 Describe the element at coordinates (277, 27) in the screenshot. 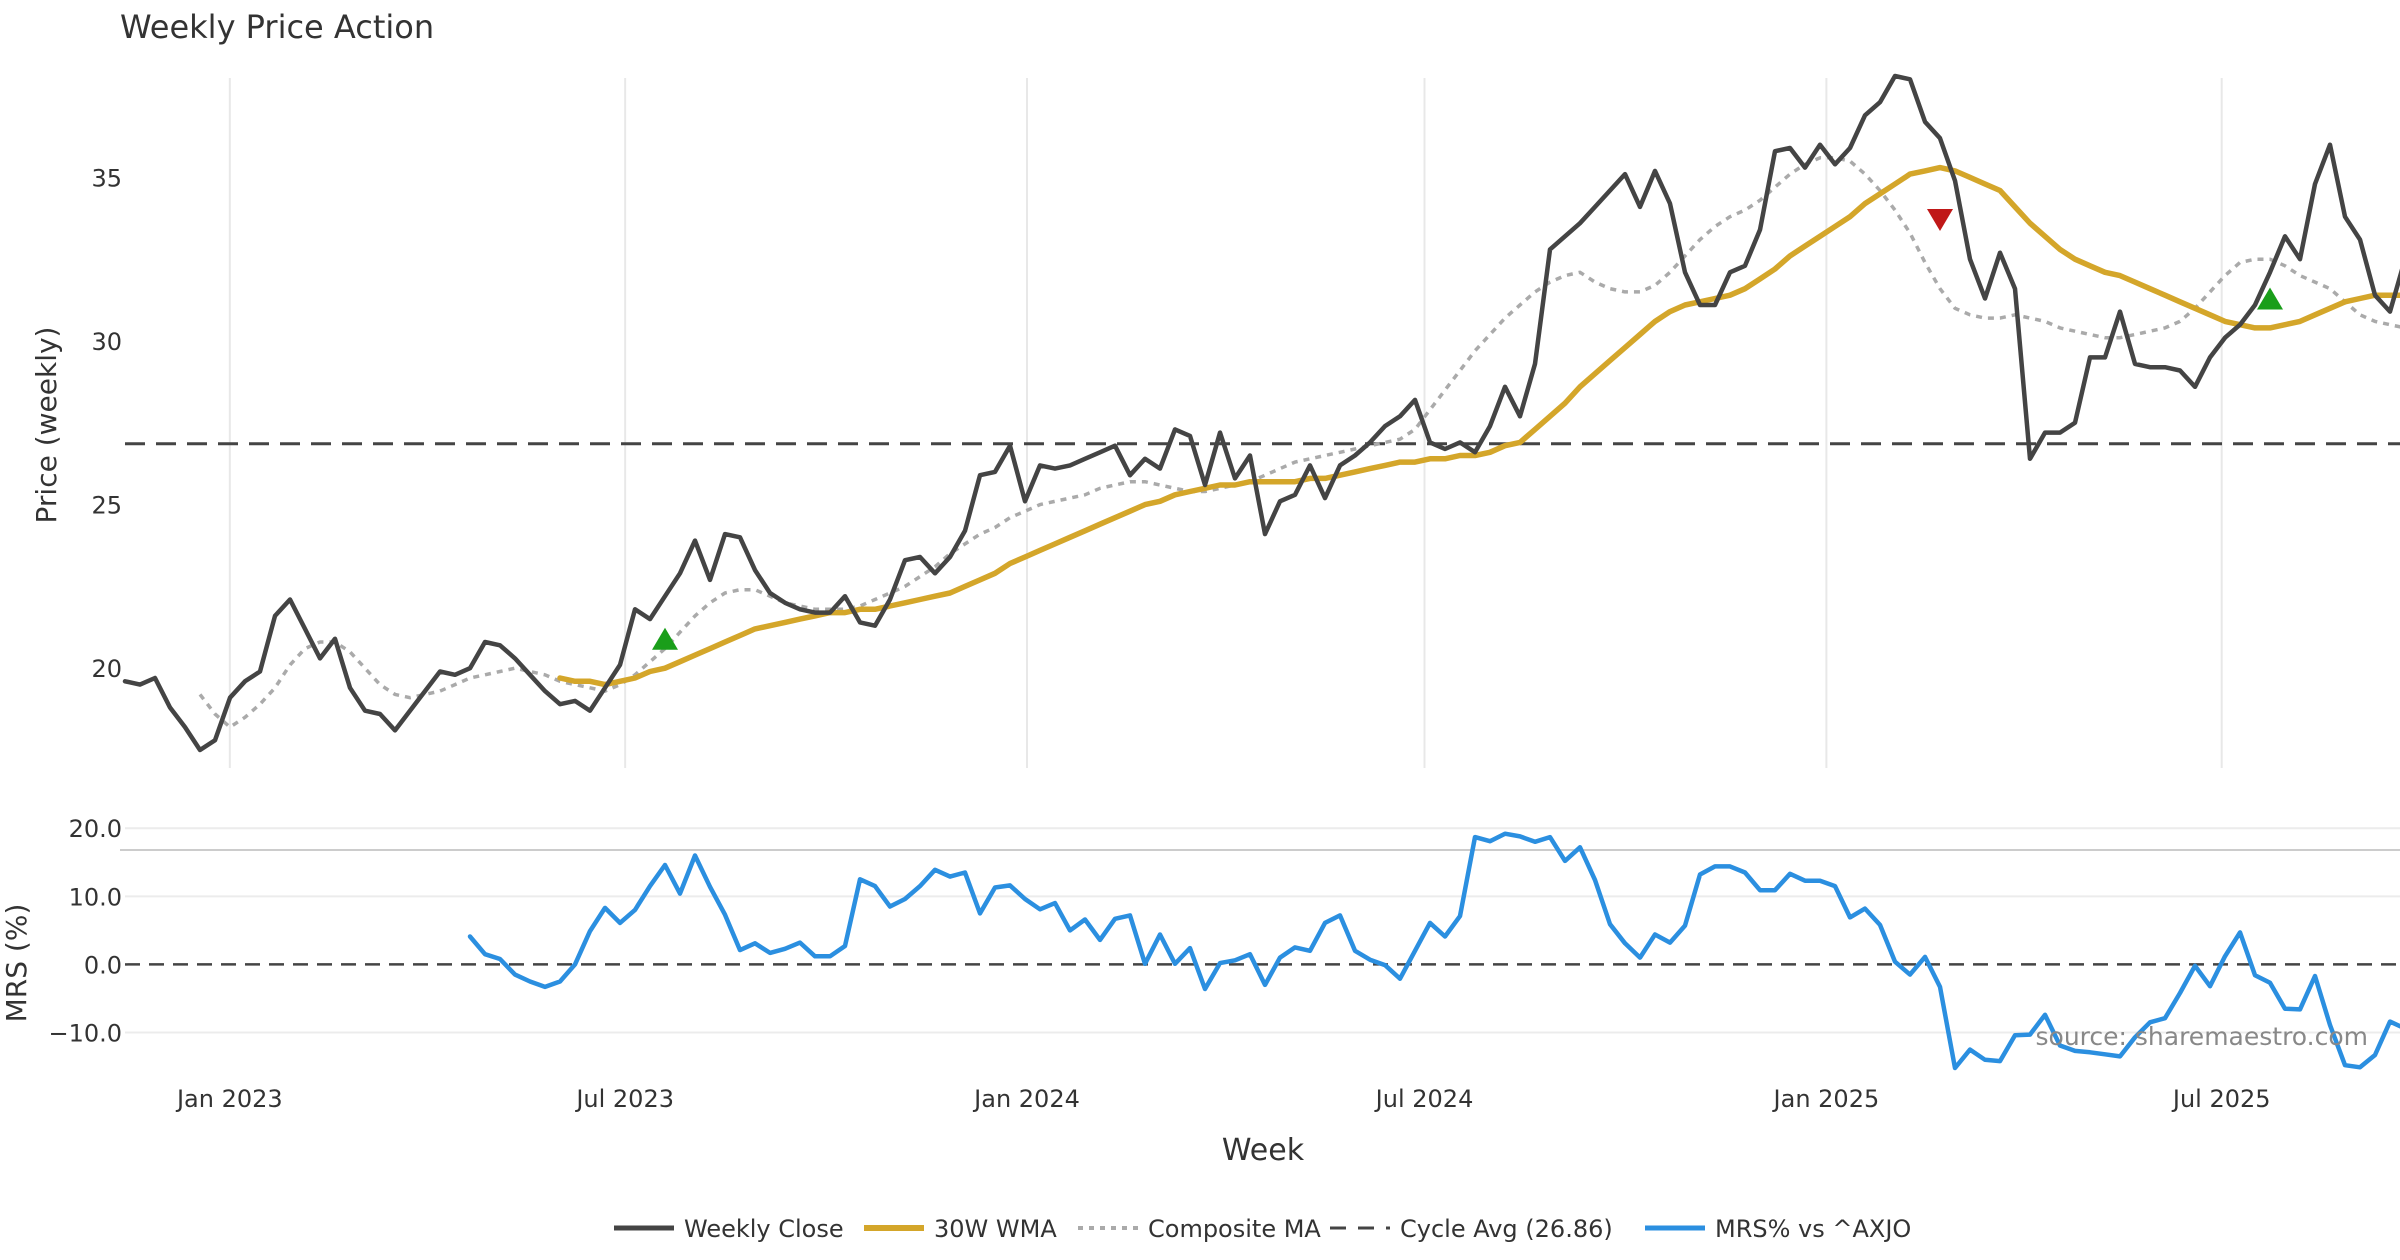

I see `chart-title: Weekly Price Action` at that location.